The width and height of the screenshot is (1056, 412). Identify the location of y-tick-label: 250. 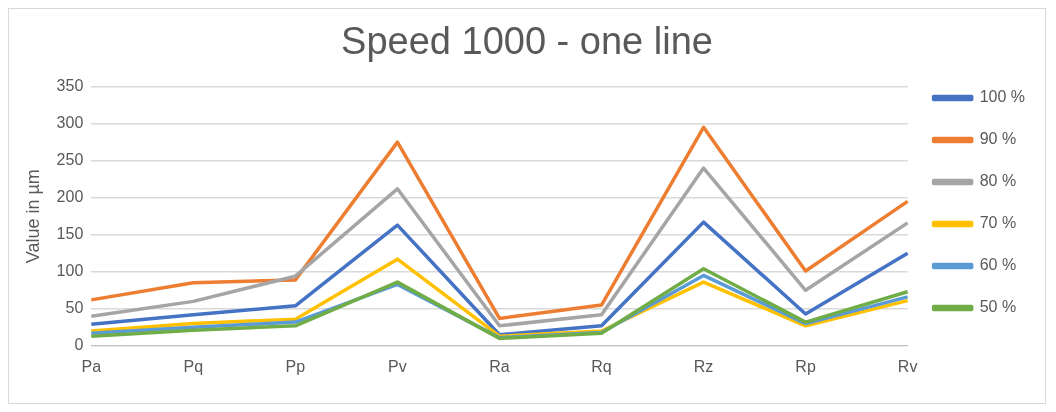
(70, 160).